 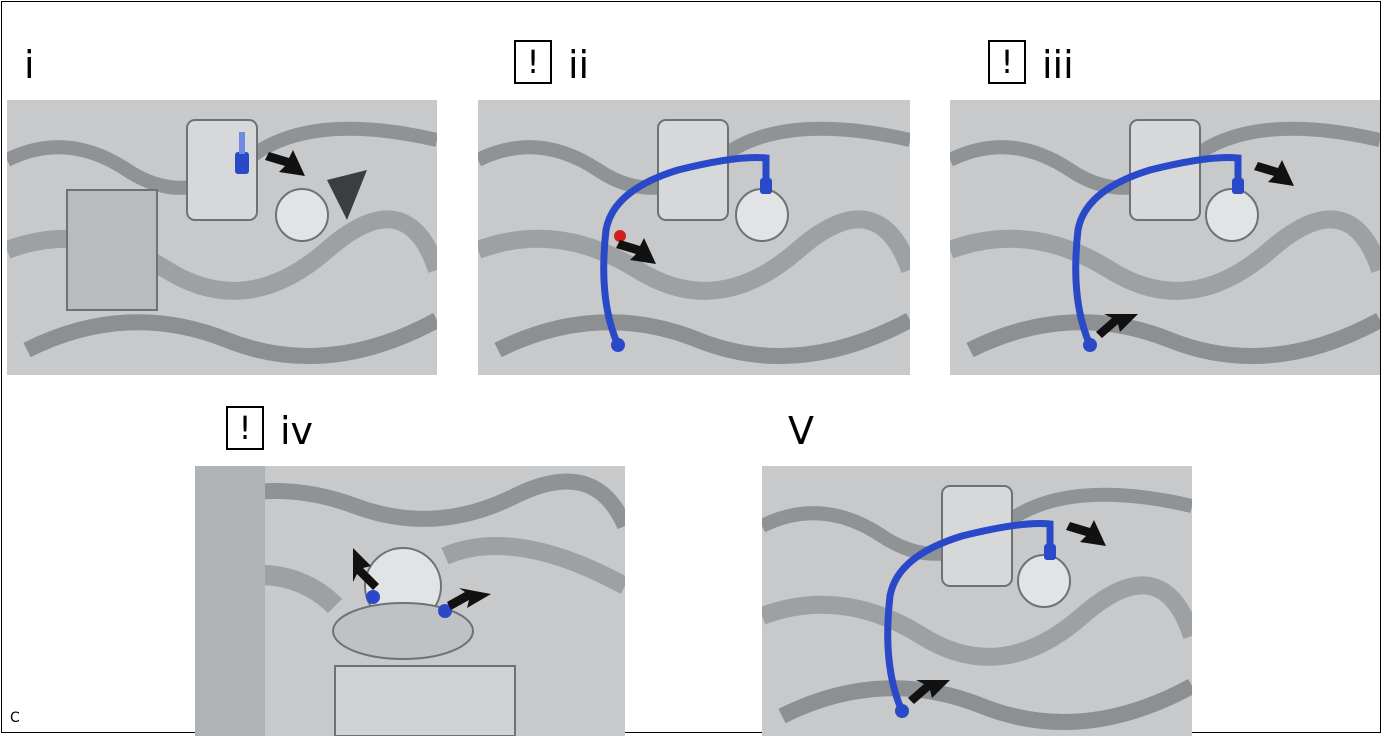 What do you see at coordinates (410, 601) in the screenshot?
I see `engine-photo-iv` at bounding box center [410, 601].